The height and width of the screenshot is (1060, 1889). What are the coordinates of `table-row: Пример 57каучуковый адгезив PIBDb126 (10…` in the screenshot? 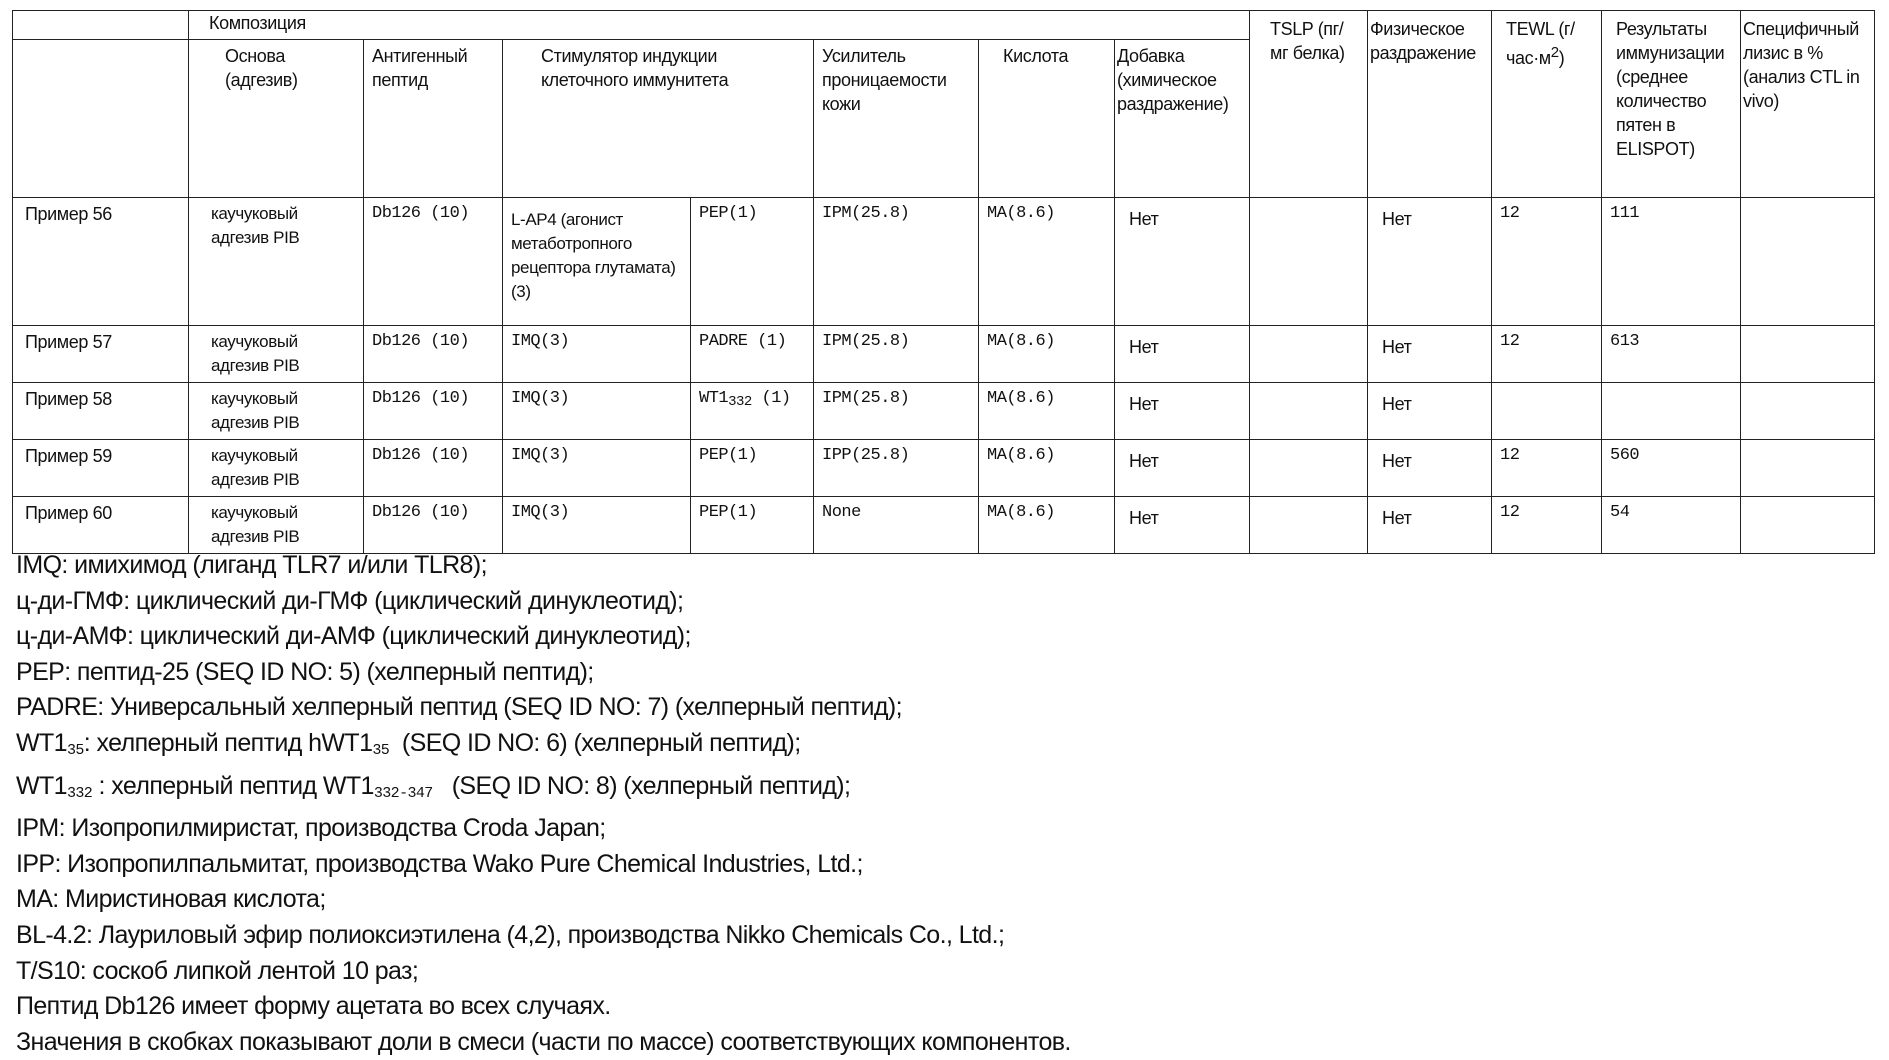 It's located at (944, 354).